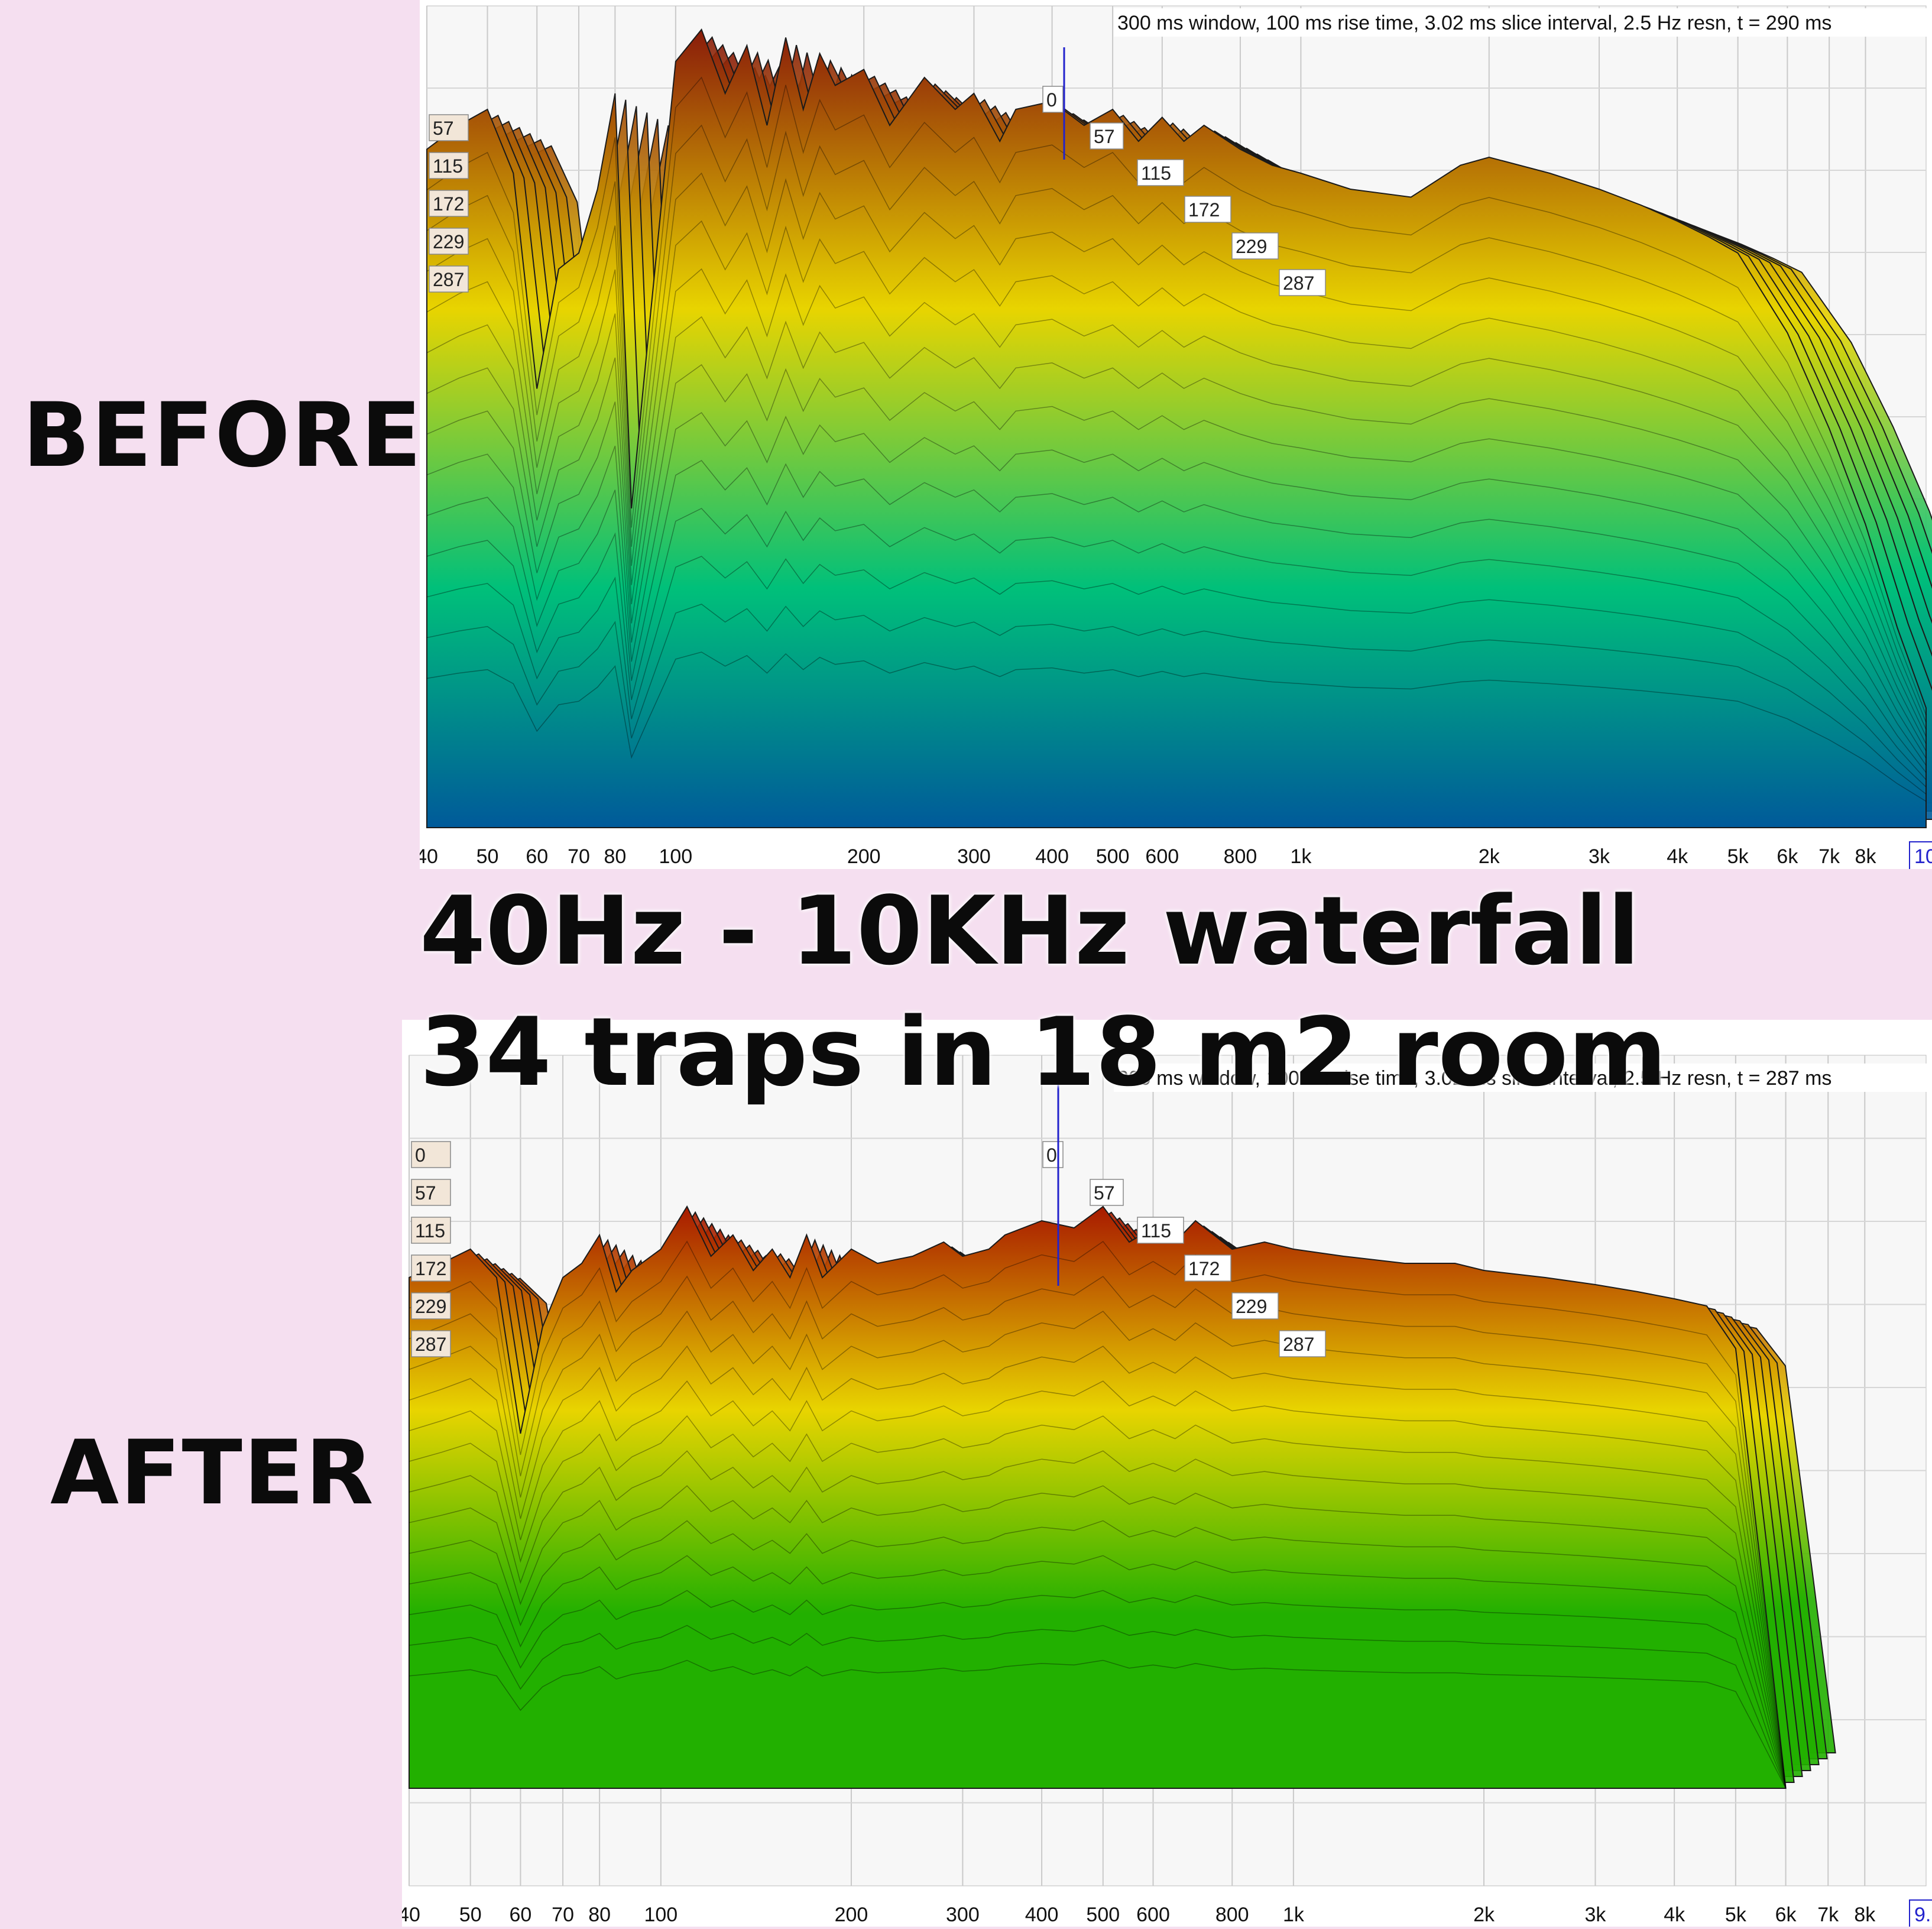 The image size is (1932, 1929). Describe the element at coordinates (420, 1155) in the screenshot. I see `time-label-left: 0` at that location.